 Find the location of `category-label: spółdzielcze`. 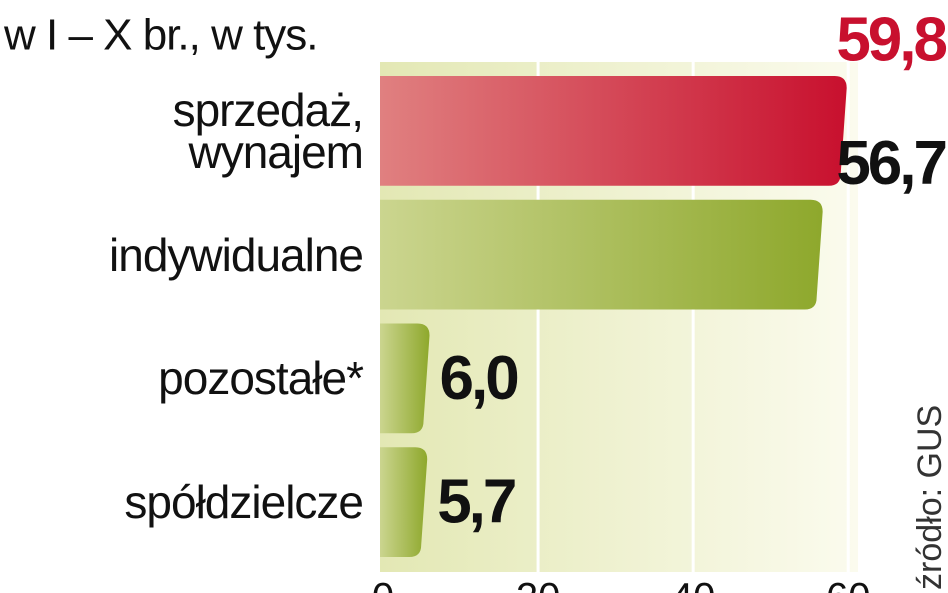

category-label: spółdzielcze is located at coordinates (244, 502).